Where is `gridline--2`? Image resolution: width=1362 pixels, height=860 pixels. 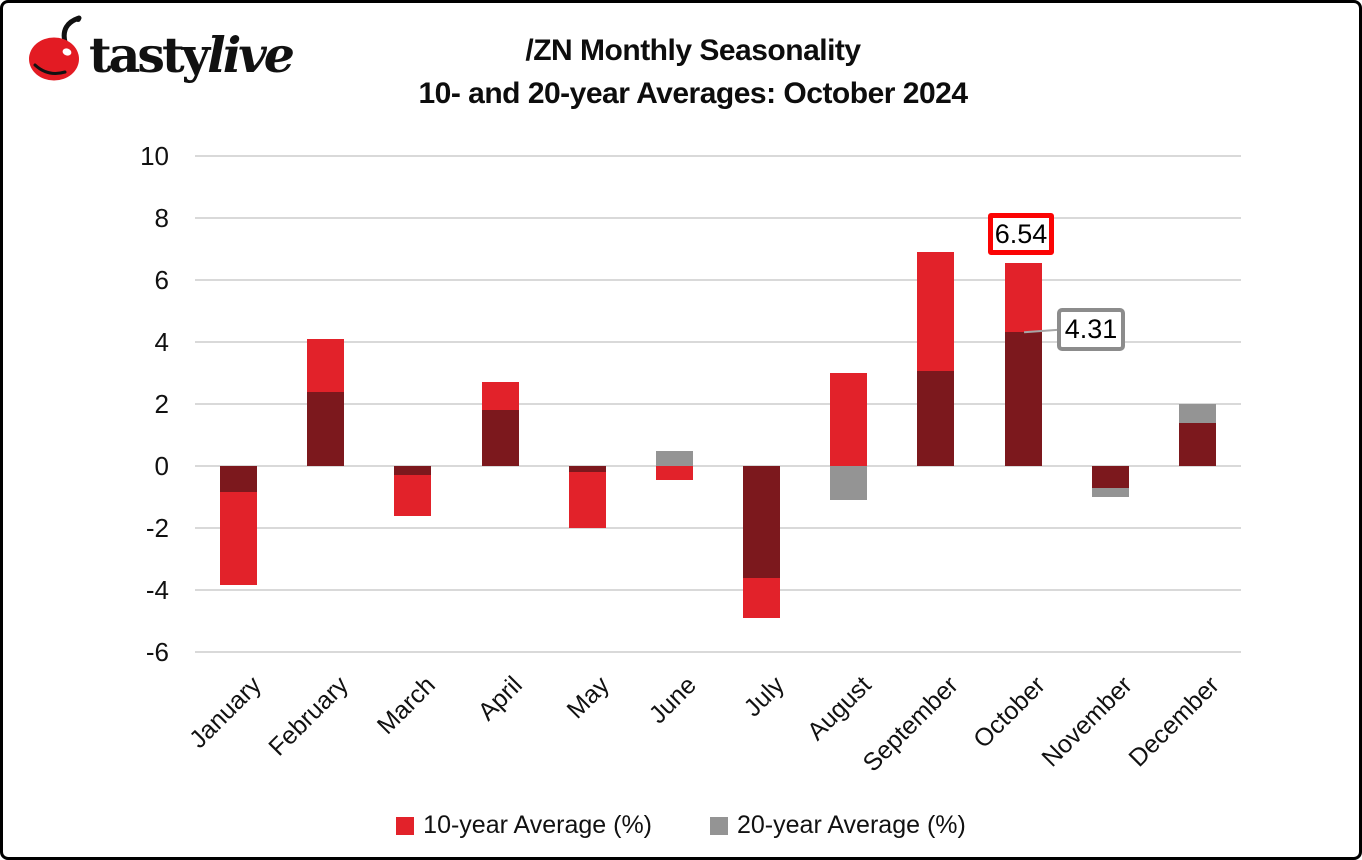 gridline--2 is located at coordinates (718, 528).